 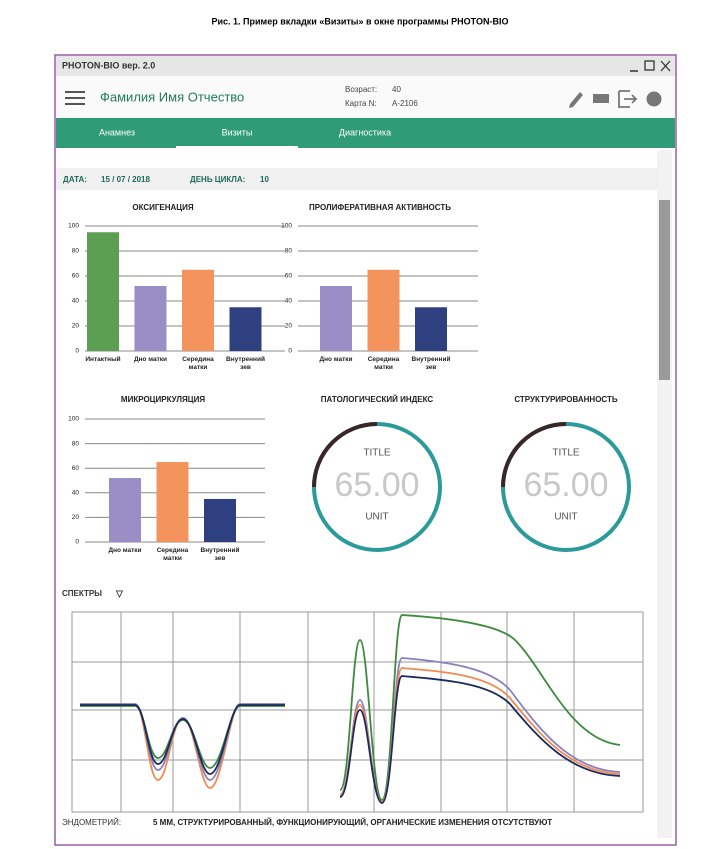 What do you see at coordinates (237, 132) in the screenshot?
I see `tab: Визиты` at bounding box center [237, 132].